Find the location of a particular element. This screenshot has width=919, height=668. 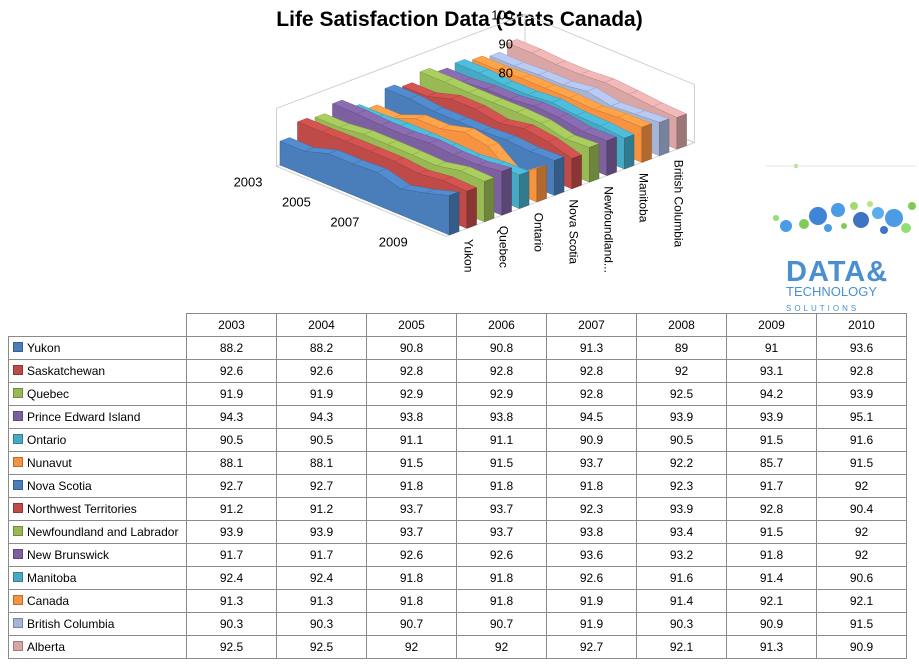

x-tick-label: 2003 is located at coordinates (248, 181).